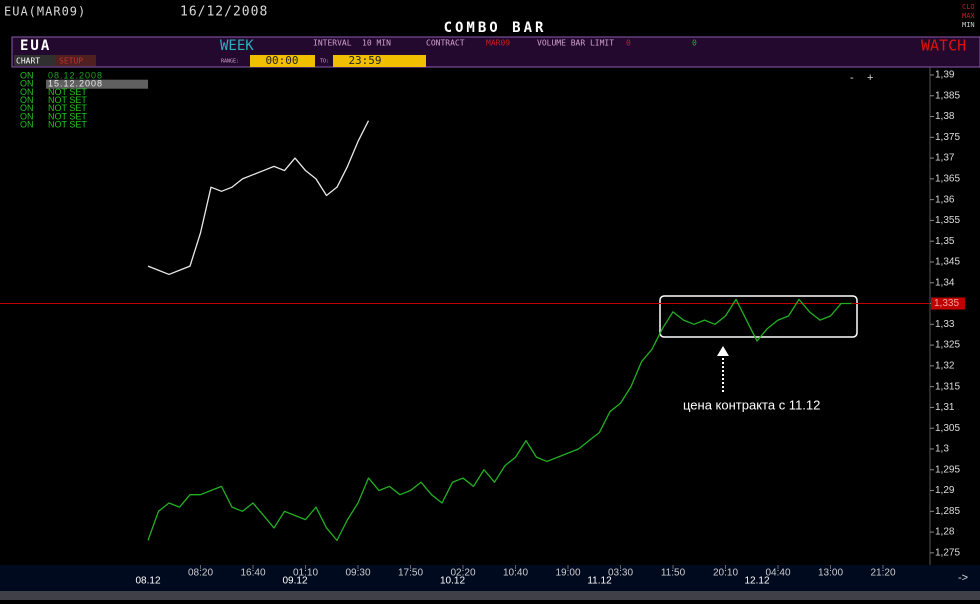  I want to click on interval: 10 MIN, so click(376, 43).